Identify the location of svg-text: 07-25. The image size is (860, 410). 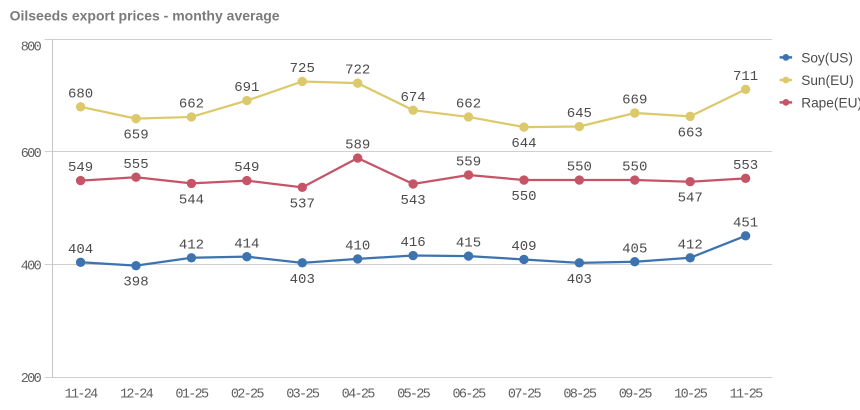
(525, 395).